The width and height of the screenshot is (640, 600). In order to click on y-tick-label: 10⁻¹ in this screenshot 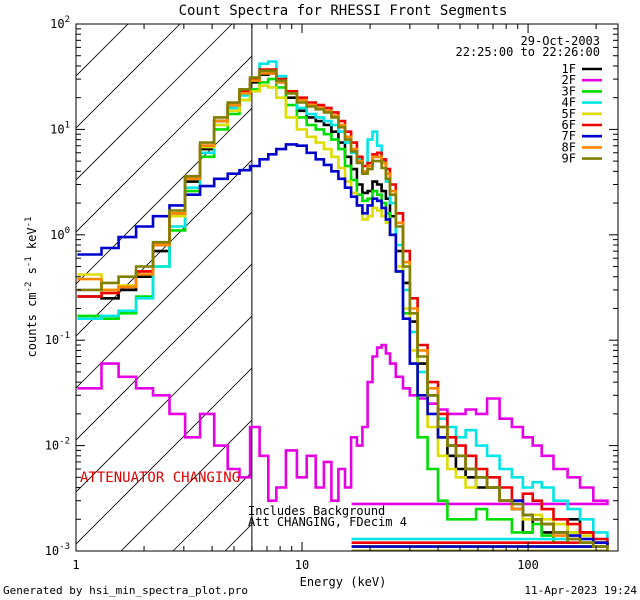, I will do `click(57, 339)`.